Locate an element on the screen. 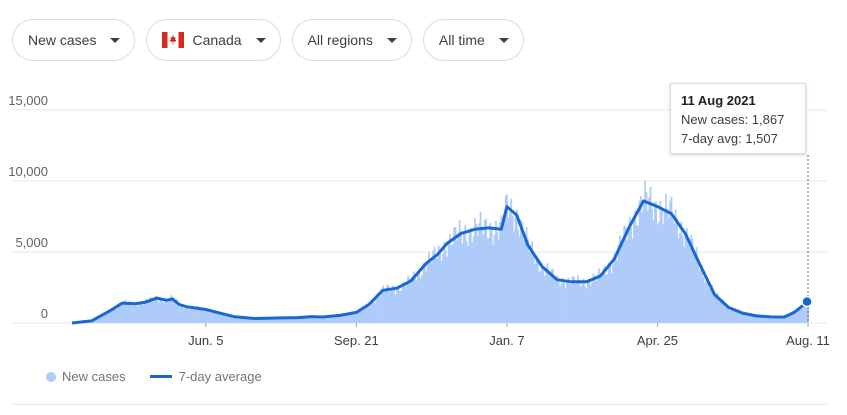 The width and height of the screenshot is (847, 415). metric-dropdown: New cases is located at coordinates (74, 40).